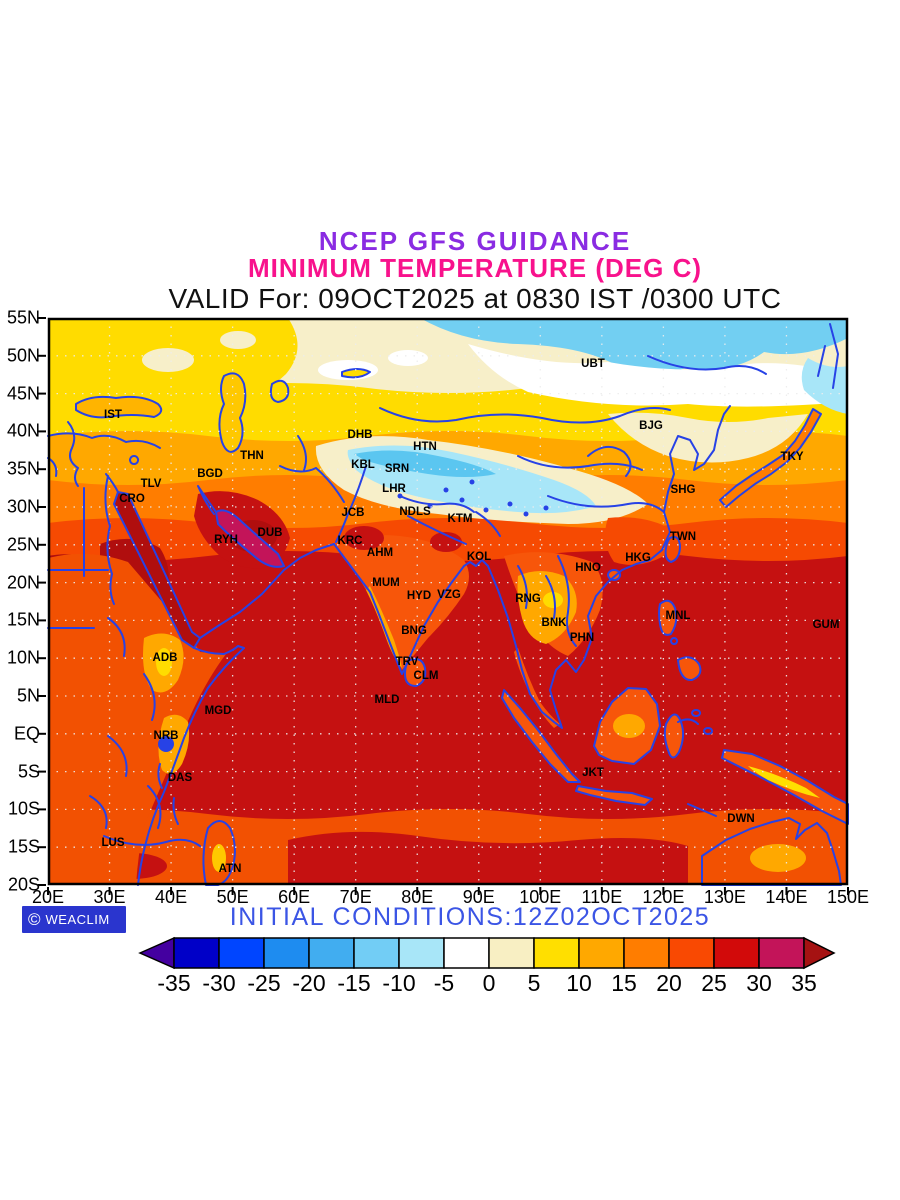  Describe the element at coordinates (638, 558) in the screenshot. I see `station-label: HKG` at that location.